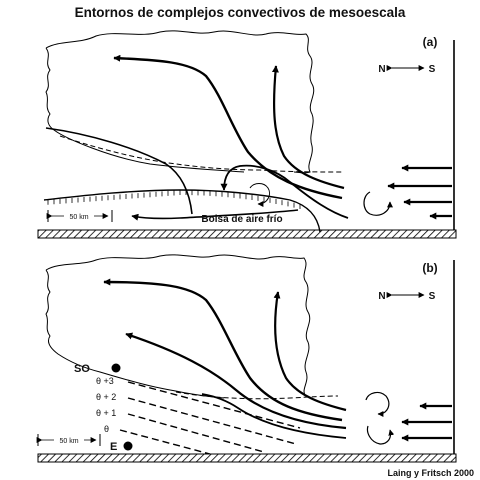 The image size is (480, 480). What do you see at coordinates (430, 473) in the screenshot?
I see `credit-text: Laing y Fritsch 2000` at bounding box center [430, 473].